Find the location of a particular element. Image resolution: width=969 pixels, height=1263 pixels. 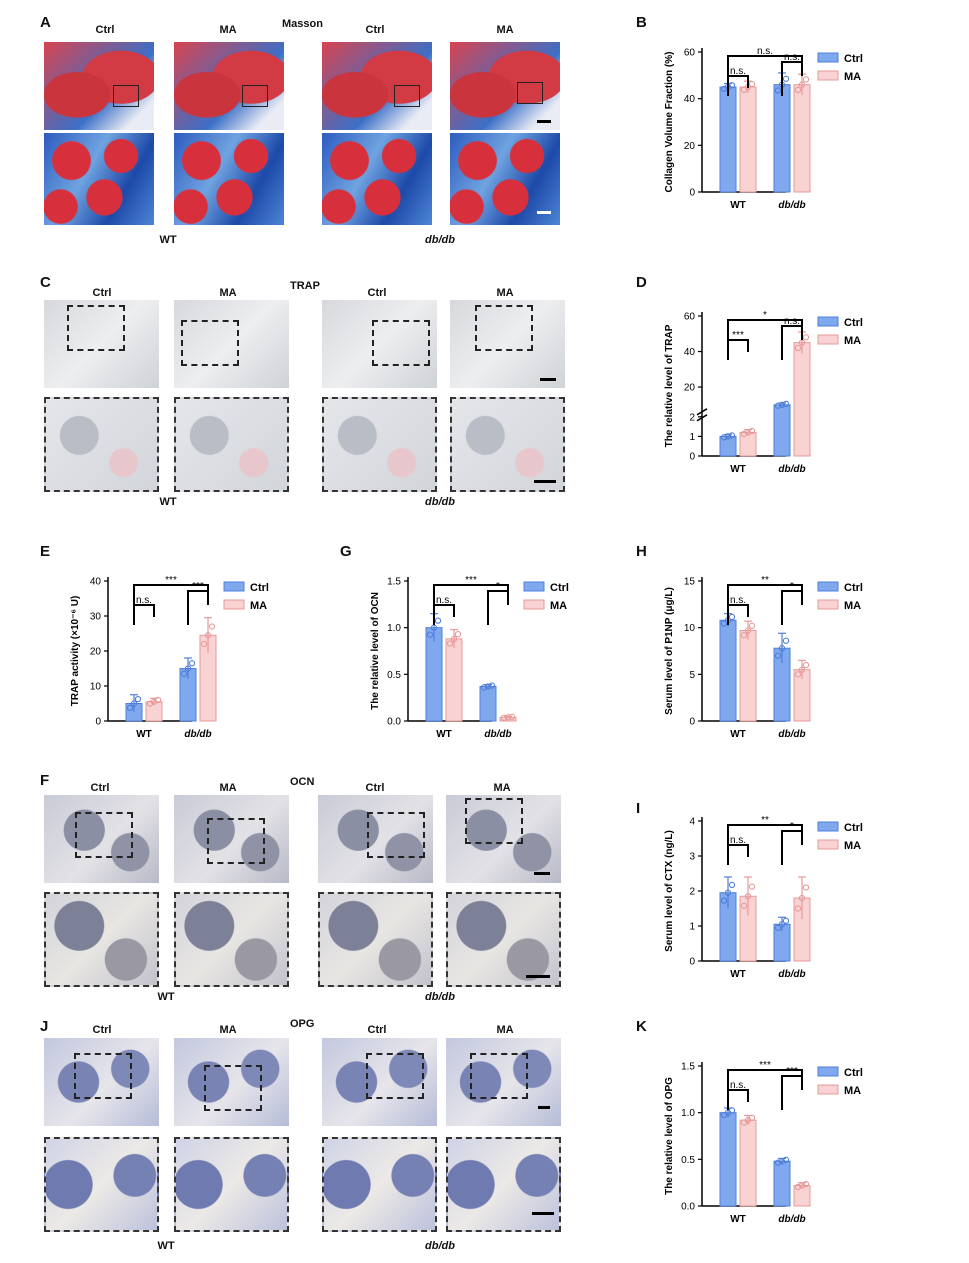

y-tick-label: 5 is located at coordinates (692, 675).